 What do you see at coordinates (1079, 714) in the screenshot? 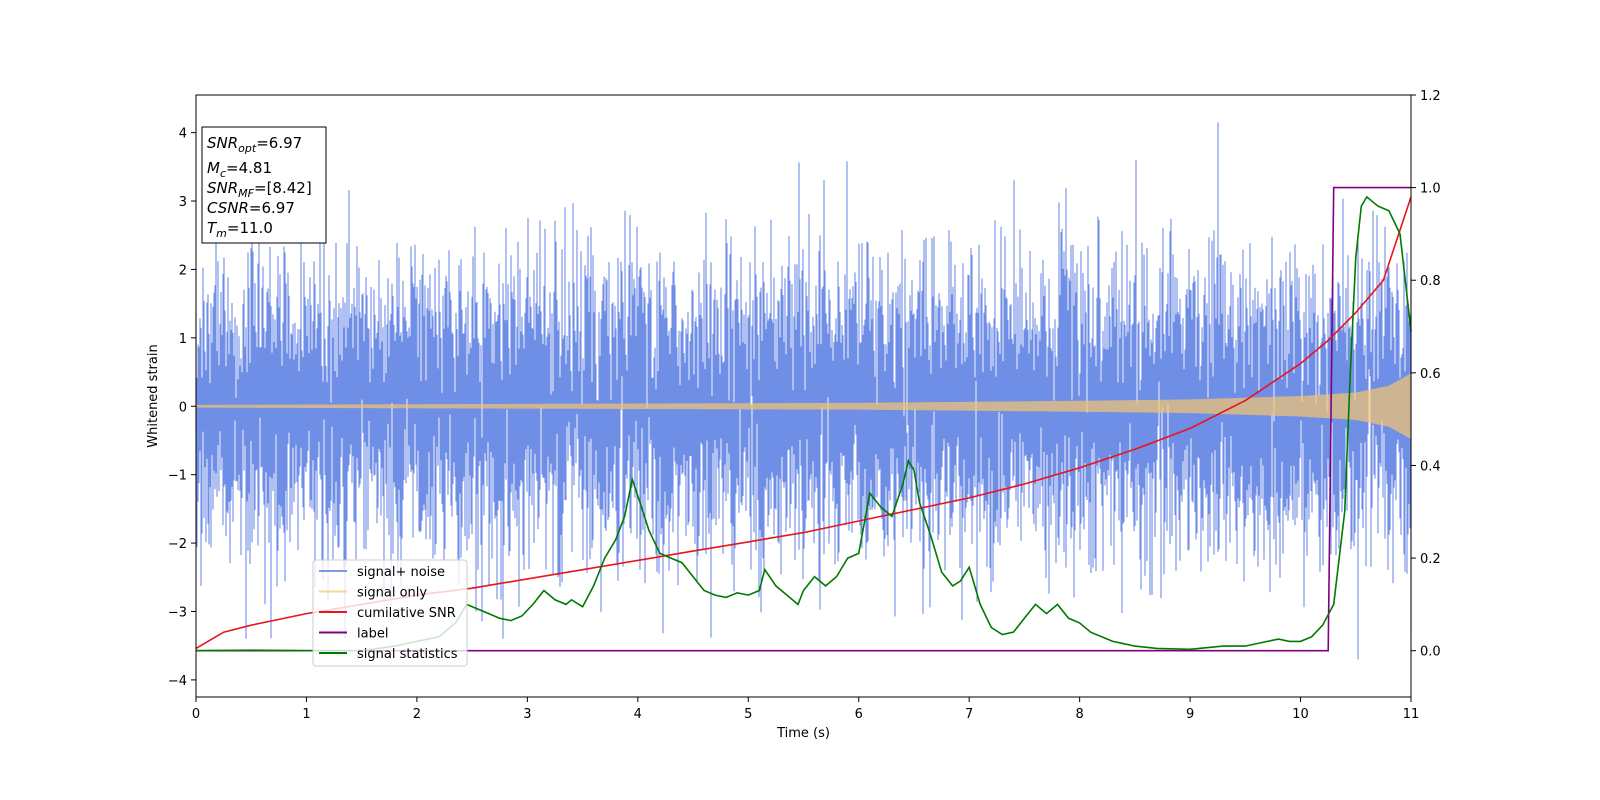
I see `x-tick-label: 8` at bounding box center [1079, 714].